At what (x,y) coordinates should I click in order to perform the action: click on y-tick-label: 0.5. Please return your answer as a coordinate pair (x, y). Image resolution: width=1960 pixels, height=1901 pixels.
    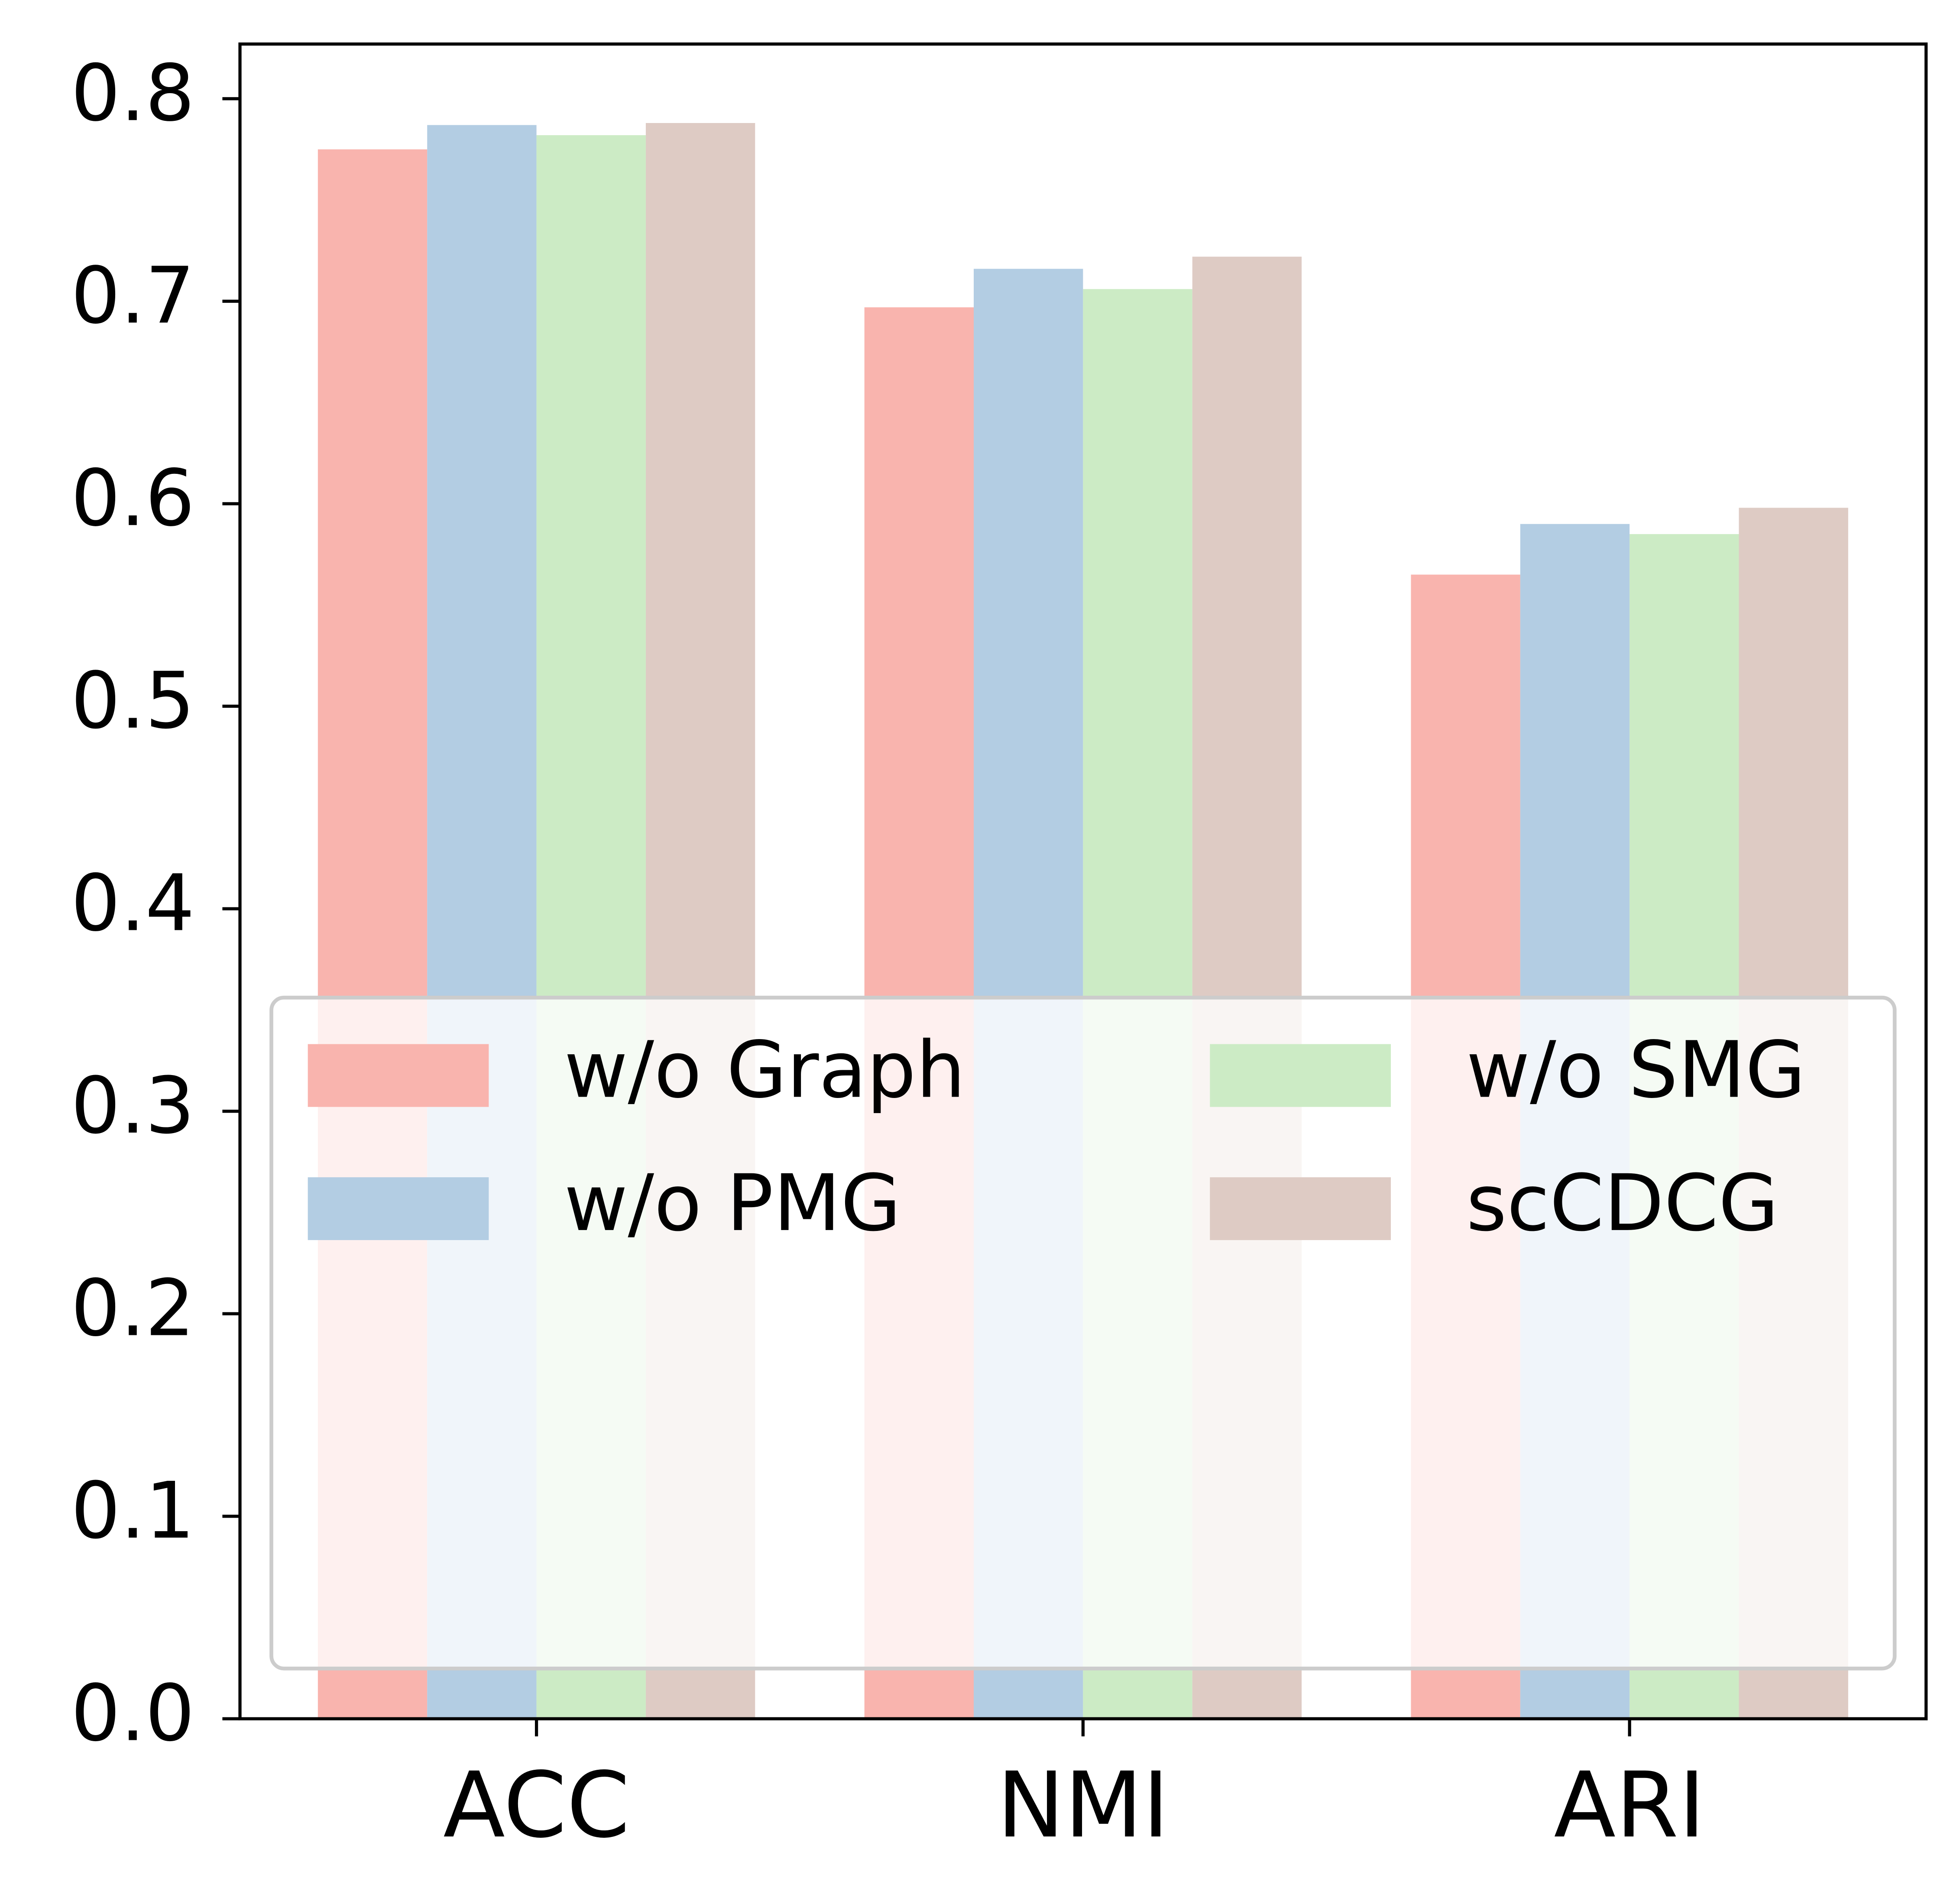
    Looking at the image, I should click on (133, 701).